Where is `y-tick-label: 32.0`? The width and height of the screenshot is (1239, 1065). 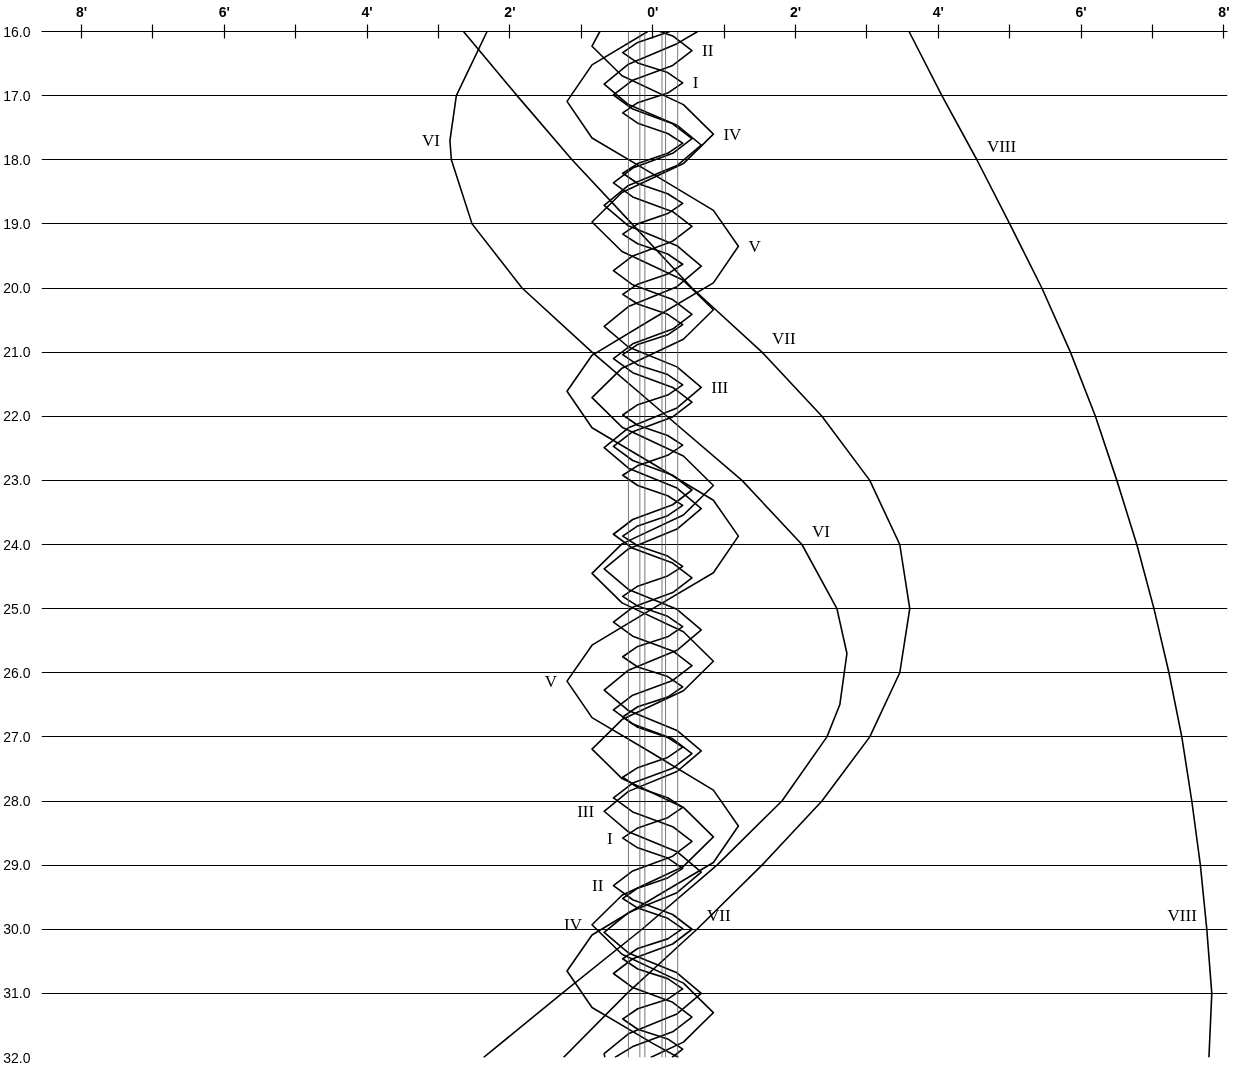 y-tick-label: 32.0 is located at coordinates (17, 1057).